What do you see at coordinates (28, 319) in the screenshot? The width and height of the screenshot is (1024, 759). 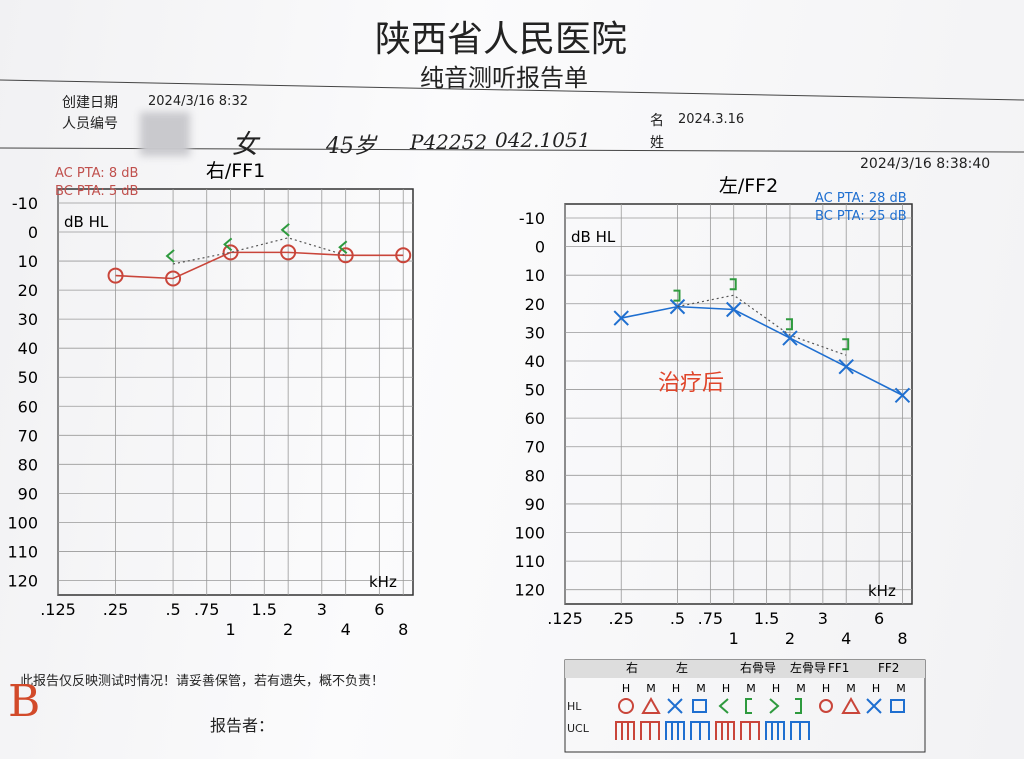 I see `y-tick-label: 30` at bounding box center [28, 319].